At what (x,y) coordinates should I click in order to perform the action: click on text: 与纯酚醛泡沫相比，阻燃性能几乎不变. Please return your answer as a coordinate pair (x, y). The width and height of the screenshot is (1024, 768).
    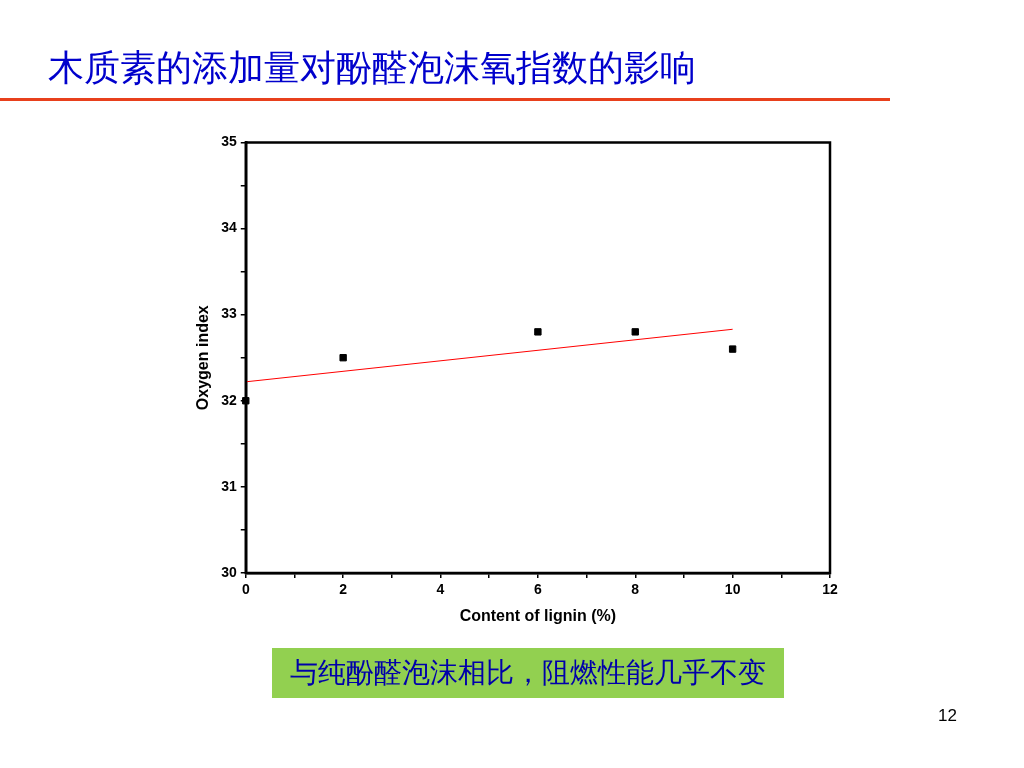
    Looking at the image, I should click on (528, 673).